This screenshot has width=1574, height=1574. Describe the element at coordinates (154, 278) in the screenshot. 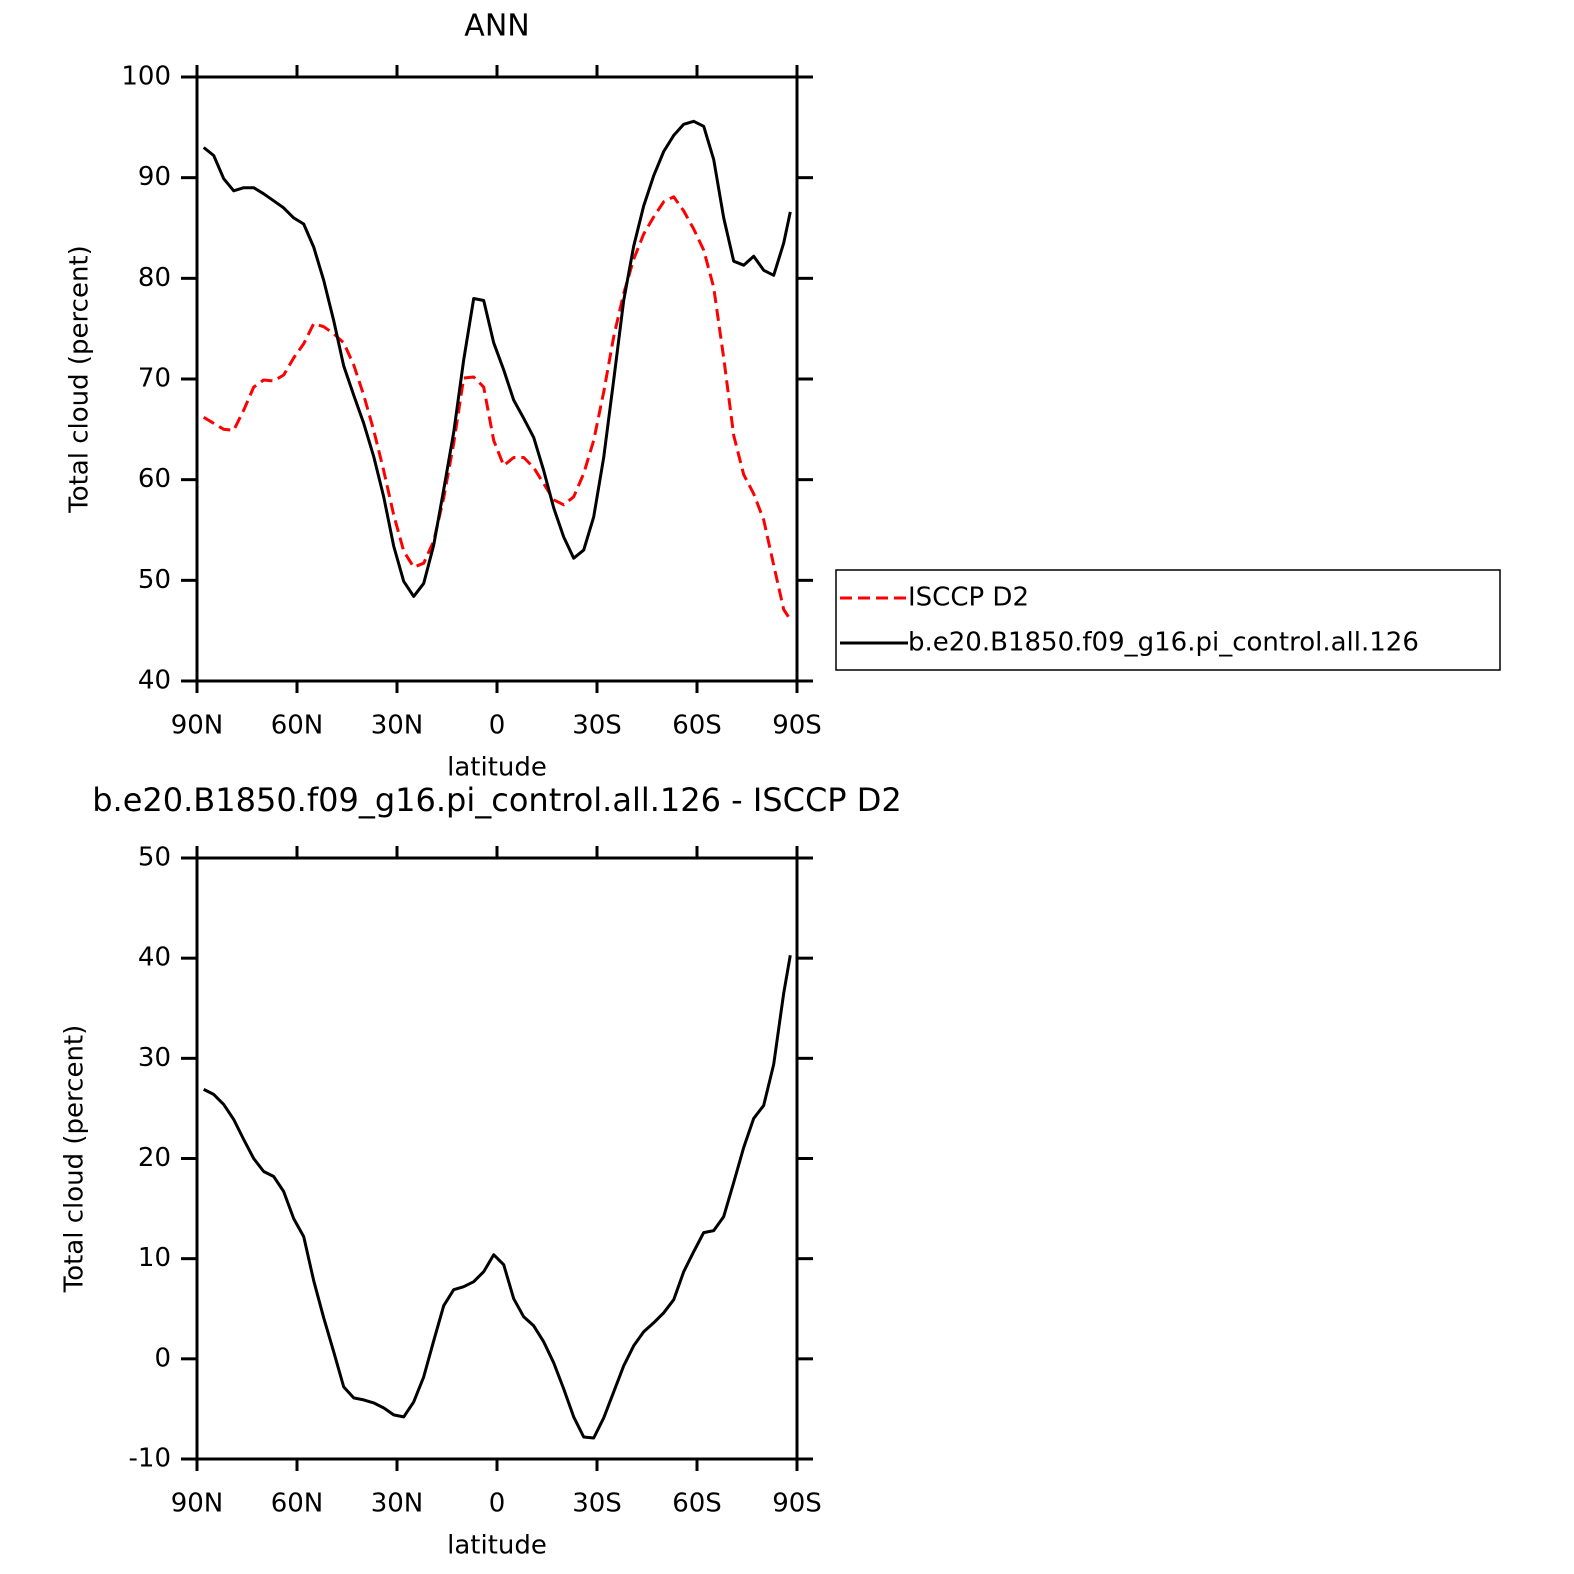

I see `y-tick-label: 80` at that location.